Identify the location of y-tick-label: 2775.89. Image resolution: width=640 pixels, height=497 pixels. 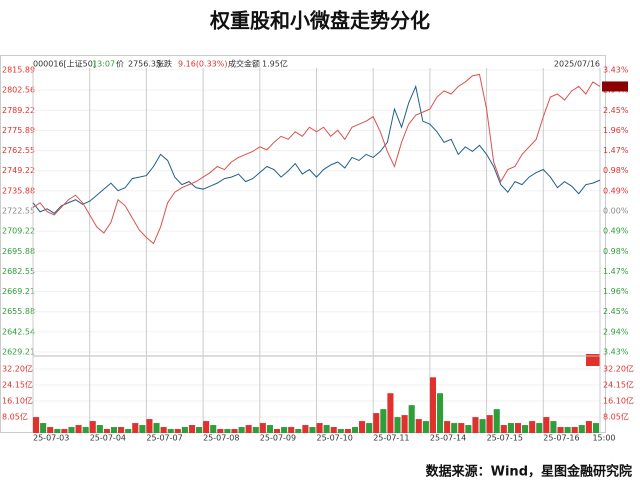
(18, 130).